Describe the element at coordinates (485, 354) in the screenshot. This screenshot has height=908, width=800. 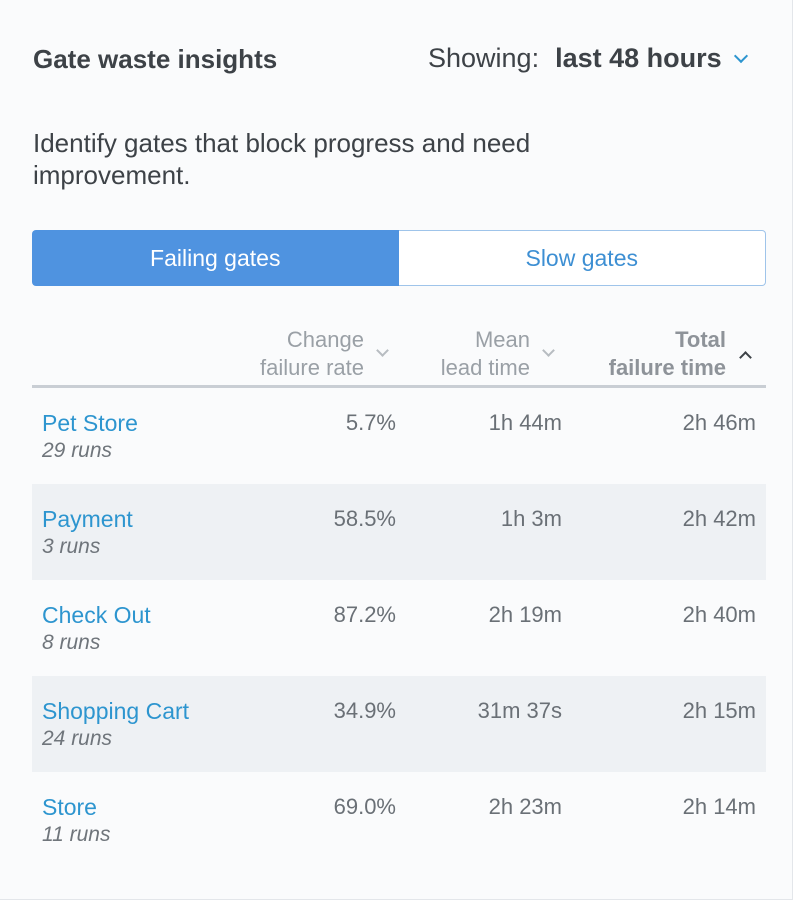
I see `column-header-mean-lead-time: Mean lead time` at that location.